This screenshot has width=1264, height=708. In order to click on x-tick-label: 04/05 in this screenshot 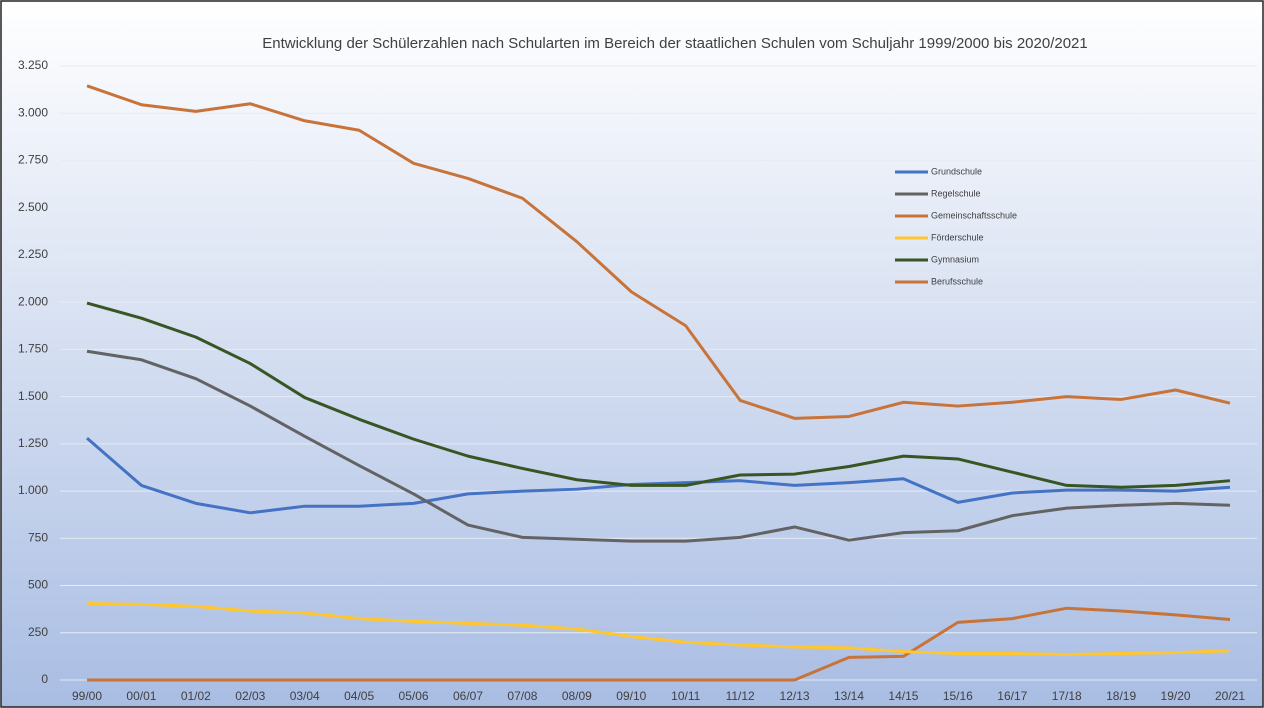, I will do `click(359, 696)`.